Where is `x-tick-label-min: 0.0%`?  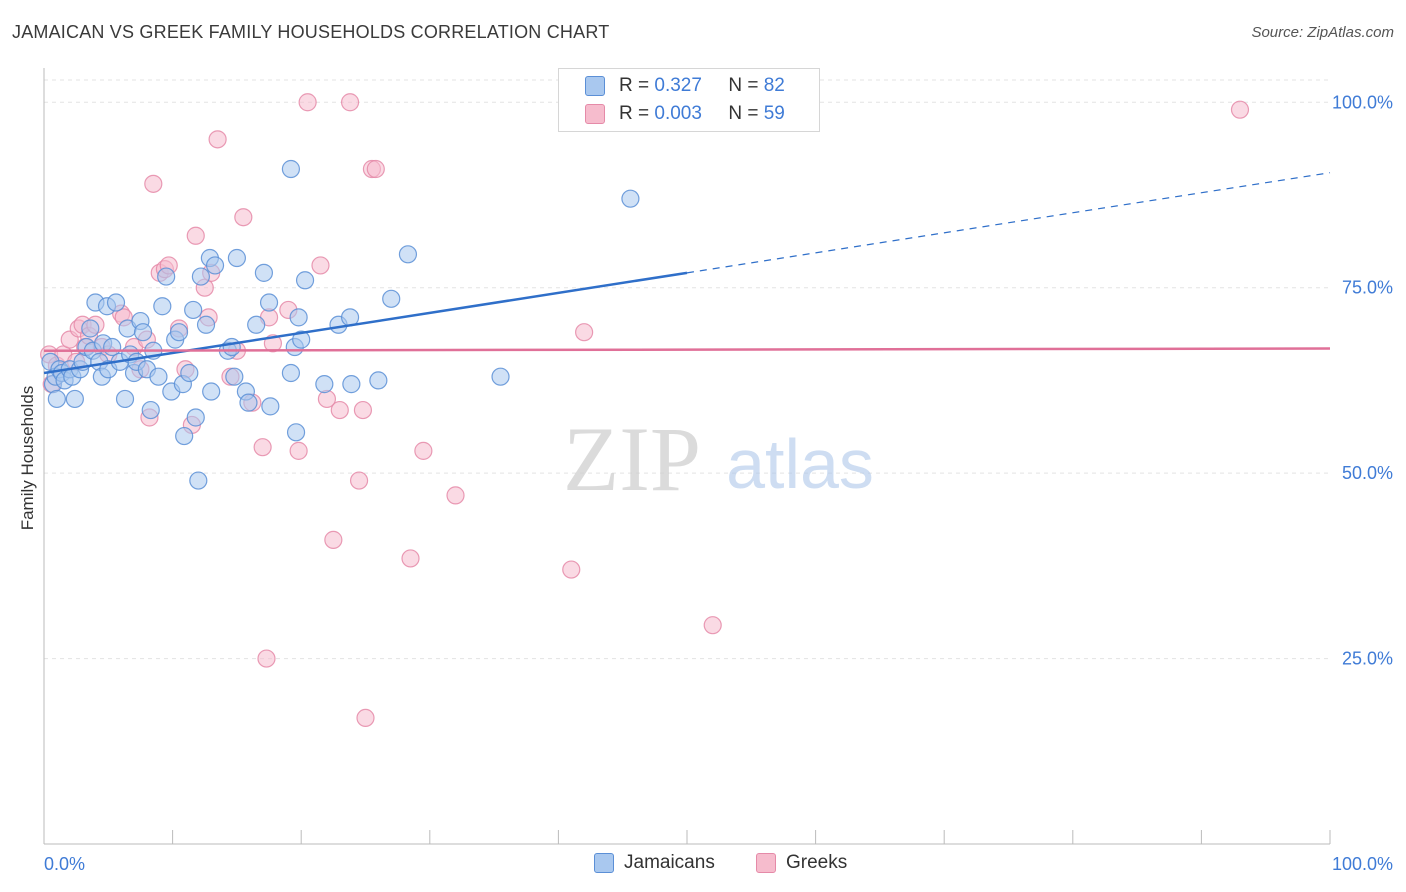
x-tick-label-min: 0.0% is located at coordinates (64, 864).